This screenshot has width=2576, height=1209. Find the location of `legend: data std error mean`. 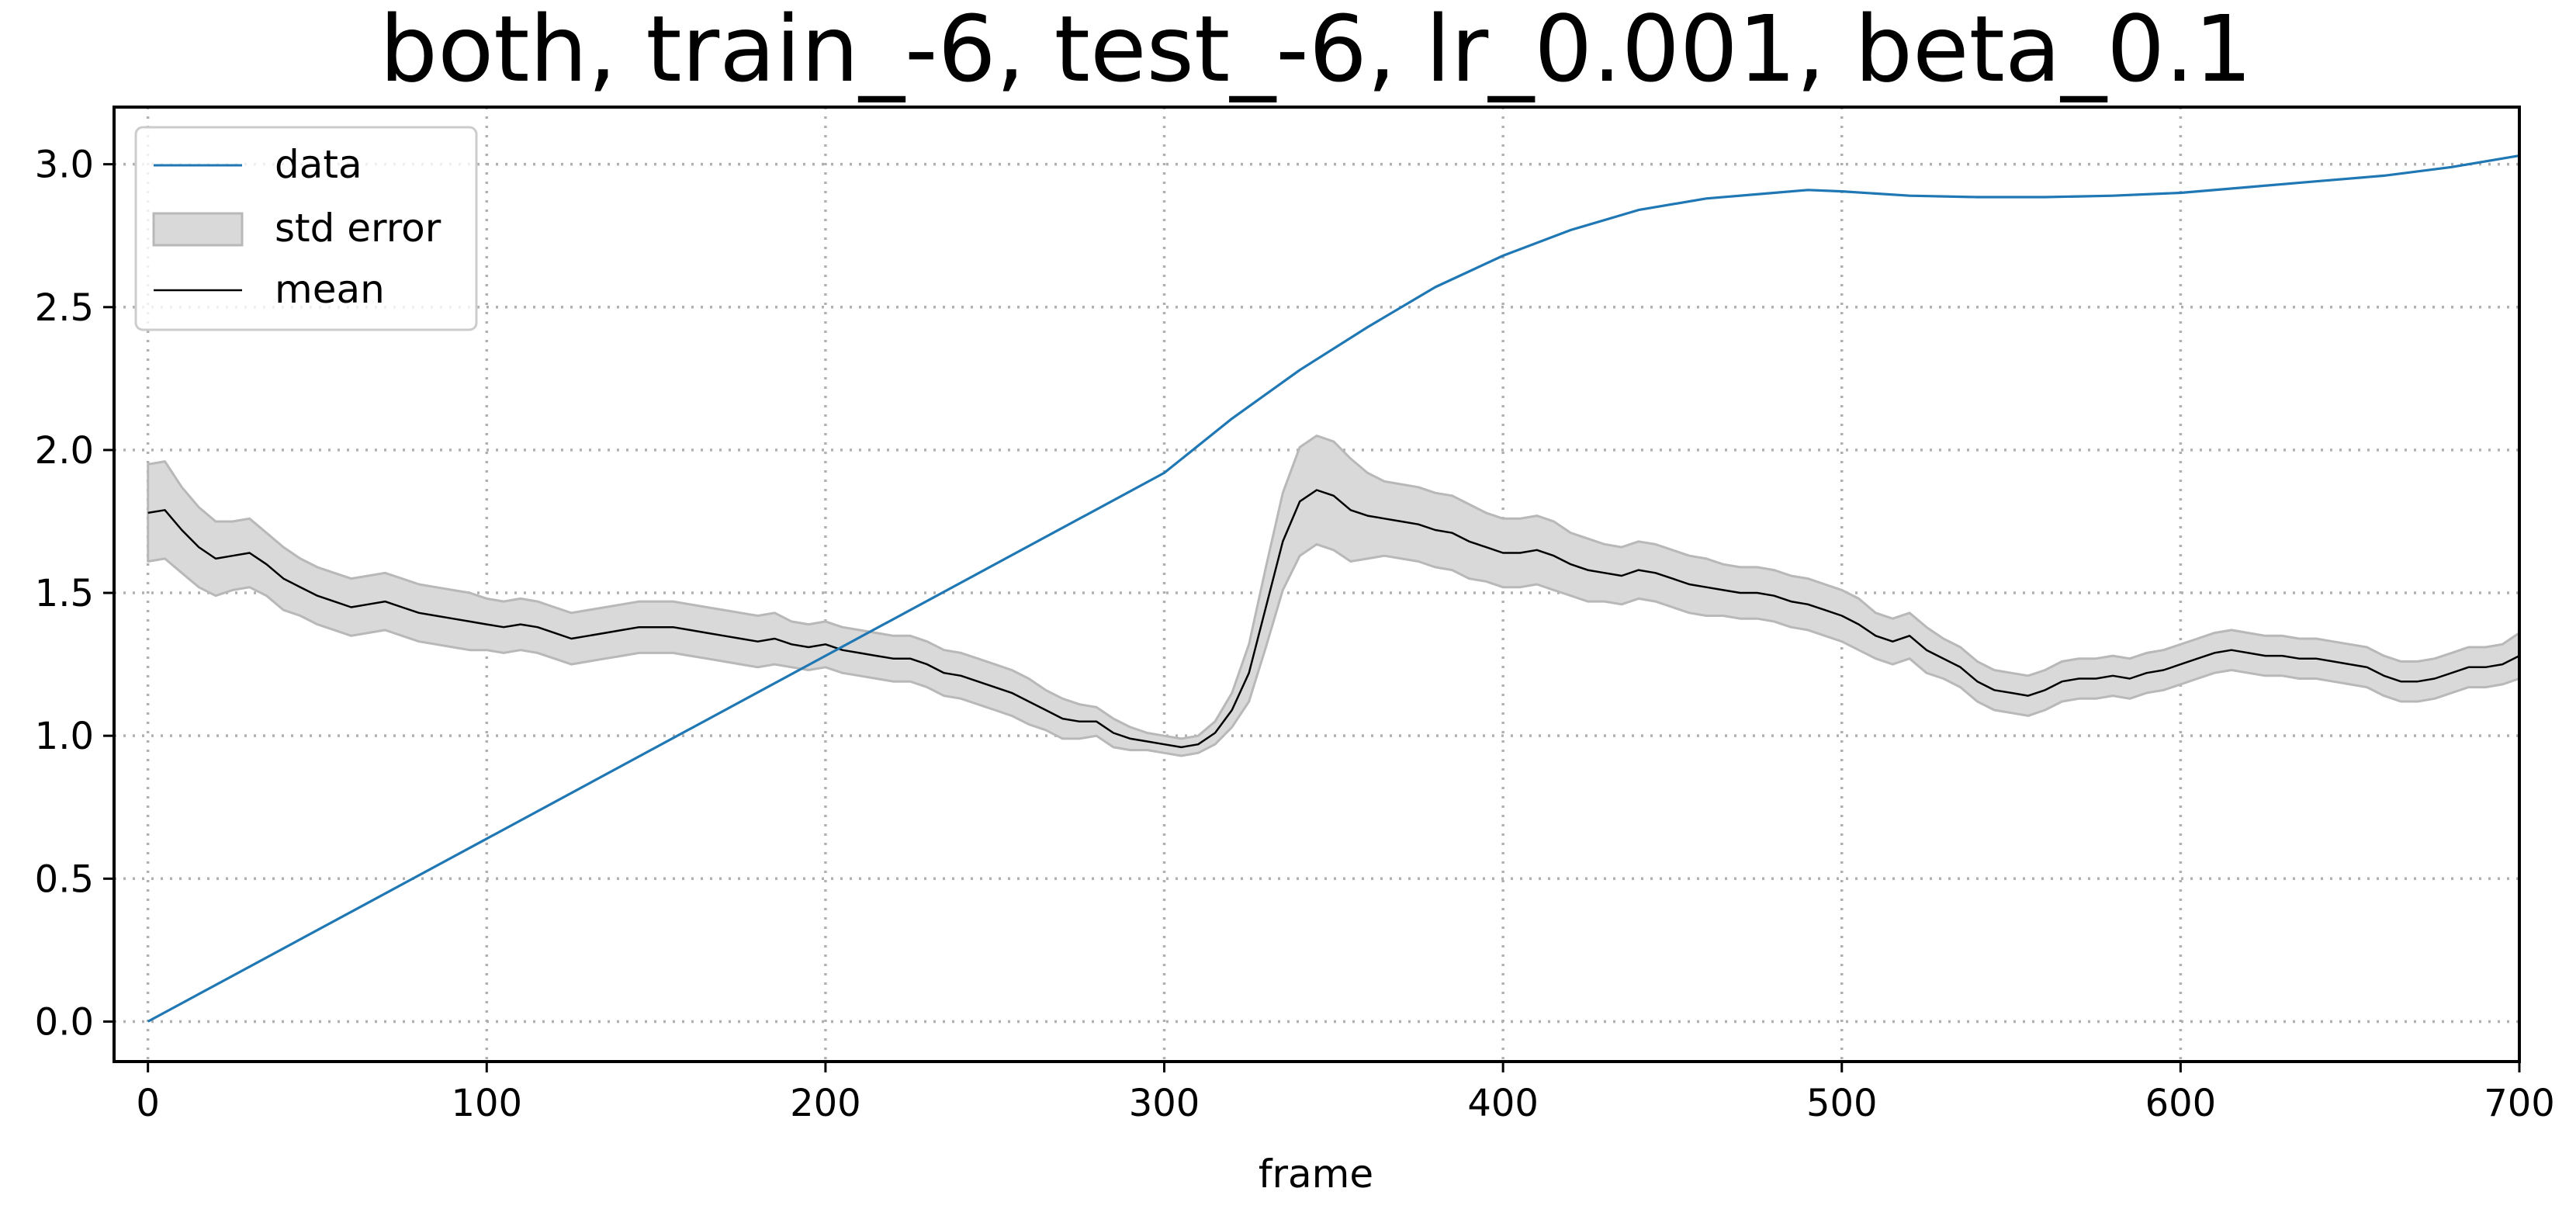

legend: data std error mean is located at coordinates (306, 229).